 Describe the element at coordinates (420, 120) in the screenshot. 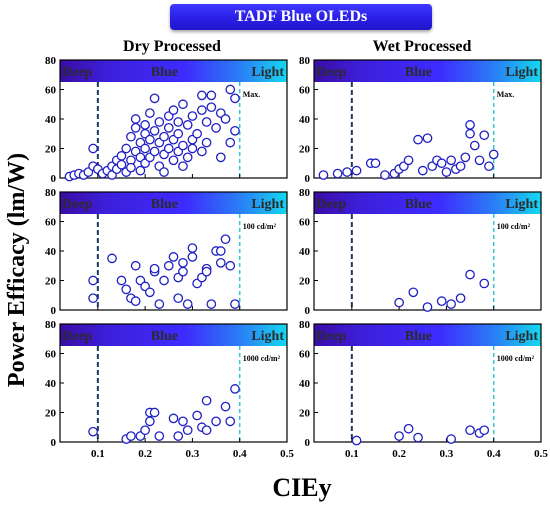

I see `panel-wet-max: Deep Blue Light 0 20 40 60 80 Max.` at that location.